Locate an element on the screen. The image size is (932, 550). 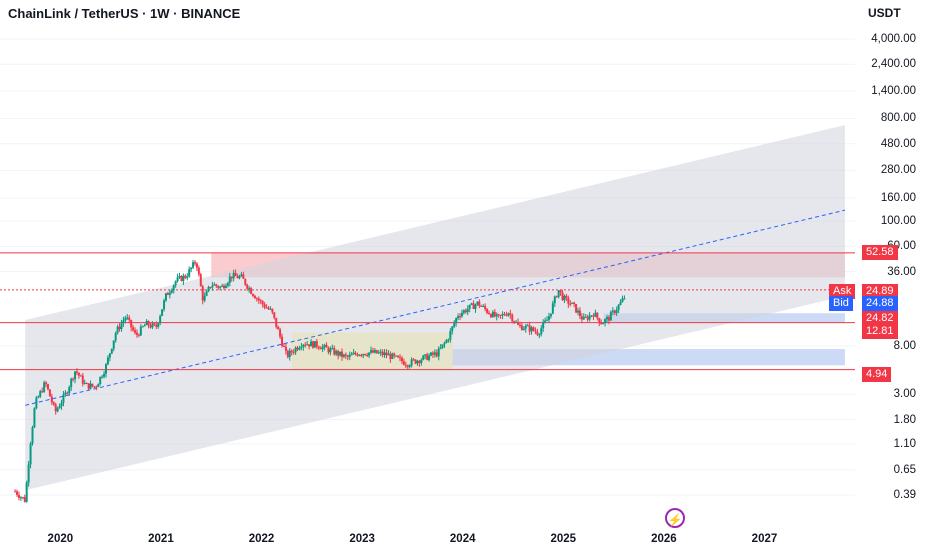
y-tick-label: 1,400.00 is located at coordinates (893, 90).